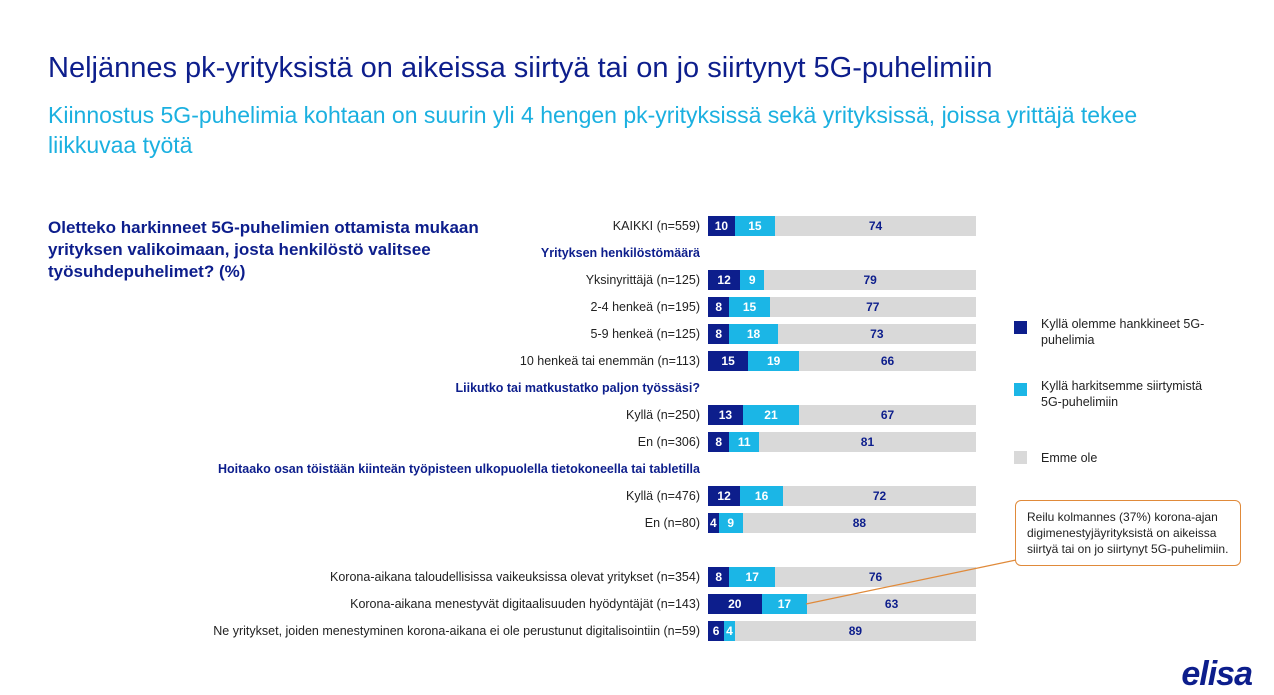 The image size is (1274, 695). I want to click on bar-segment-purchased: 10, so click(721, 226).